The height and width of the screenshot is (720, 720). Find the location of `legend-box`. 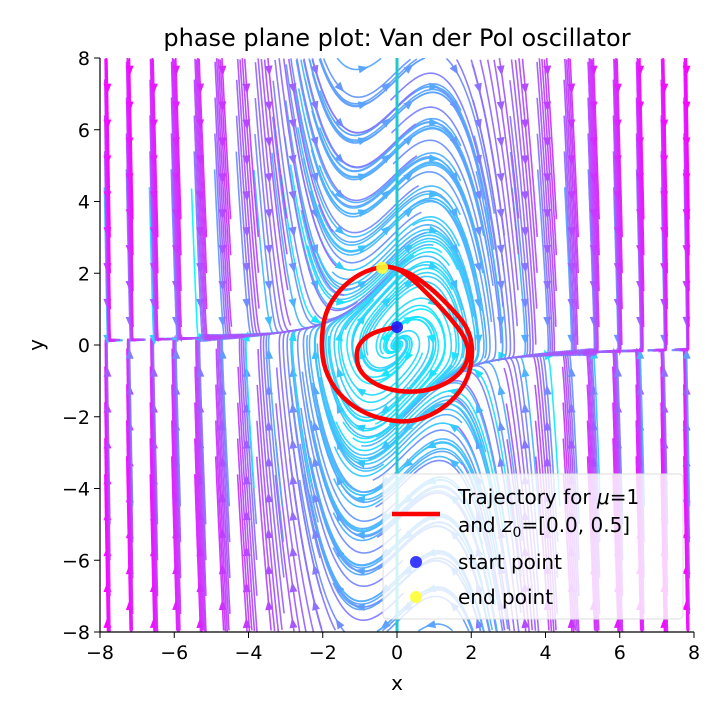

legend-box is located at coordinates (533, 546).